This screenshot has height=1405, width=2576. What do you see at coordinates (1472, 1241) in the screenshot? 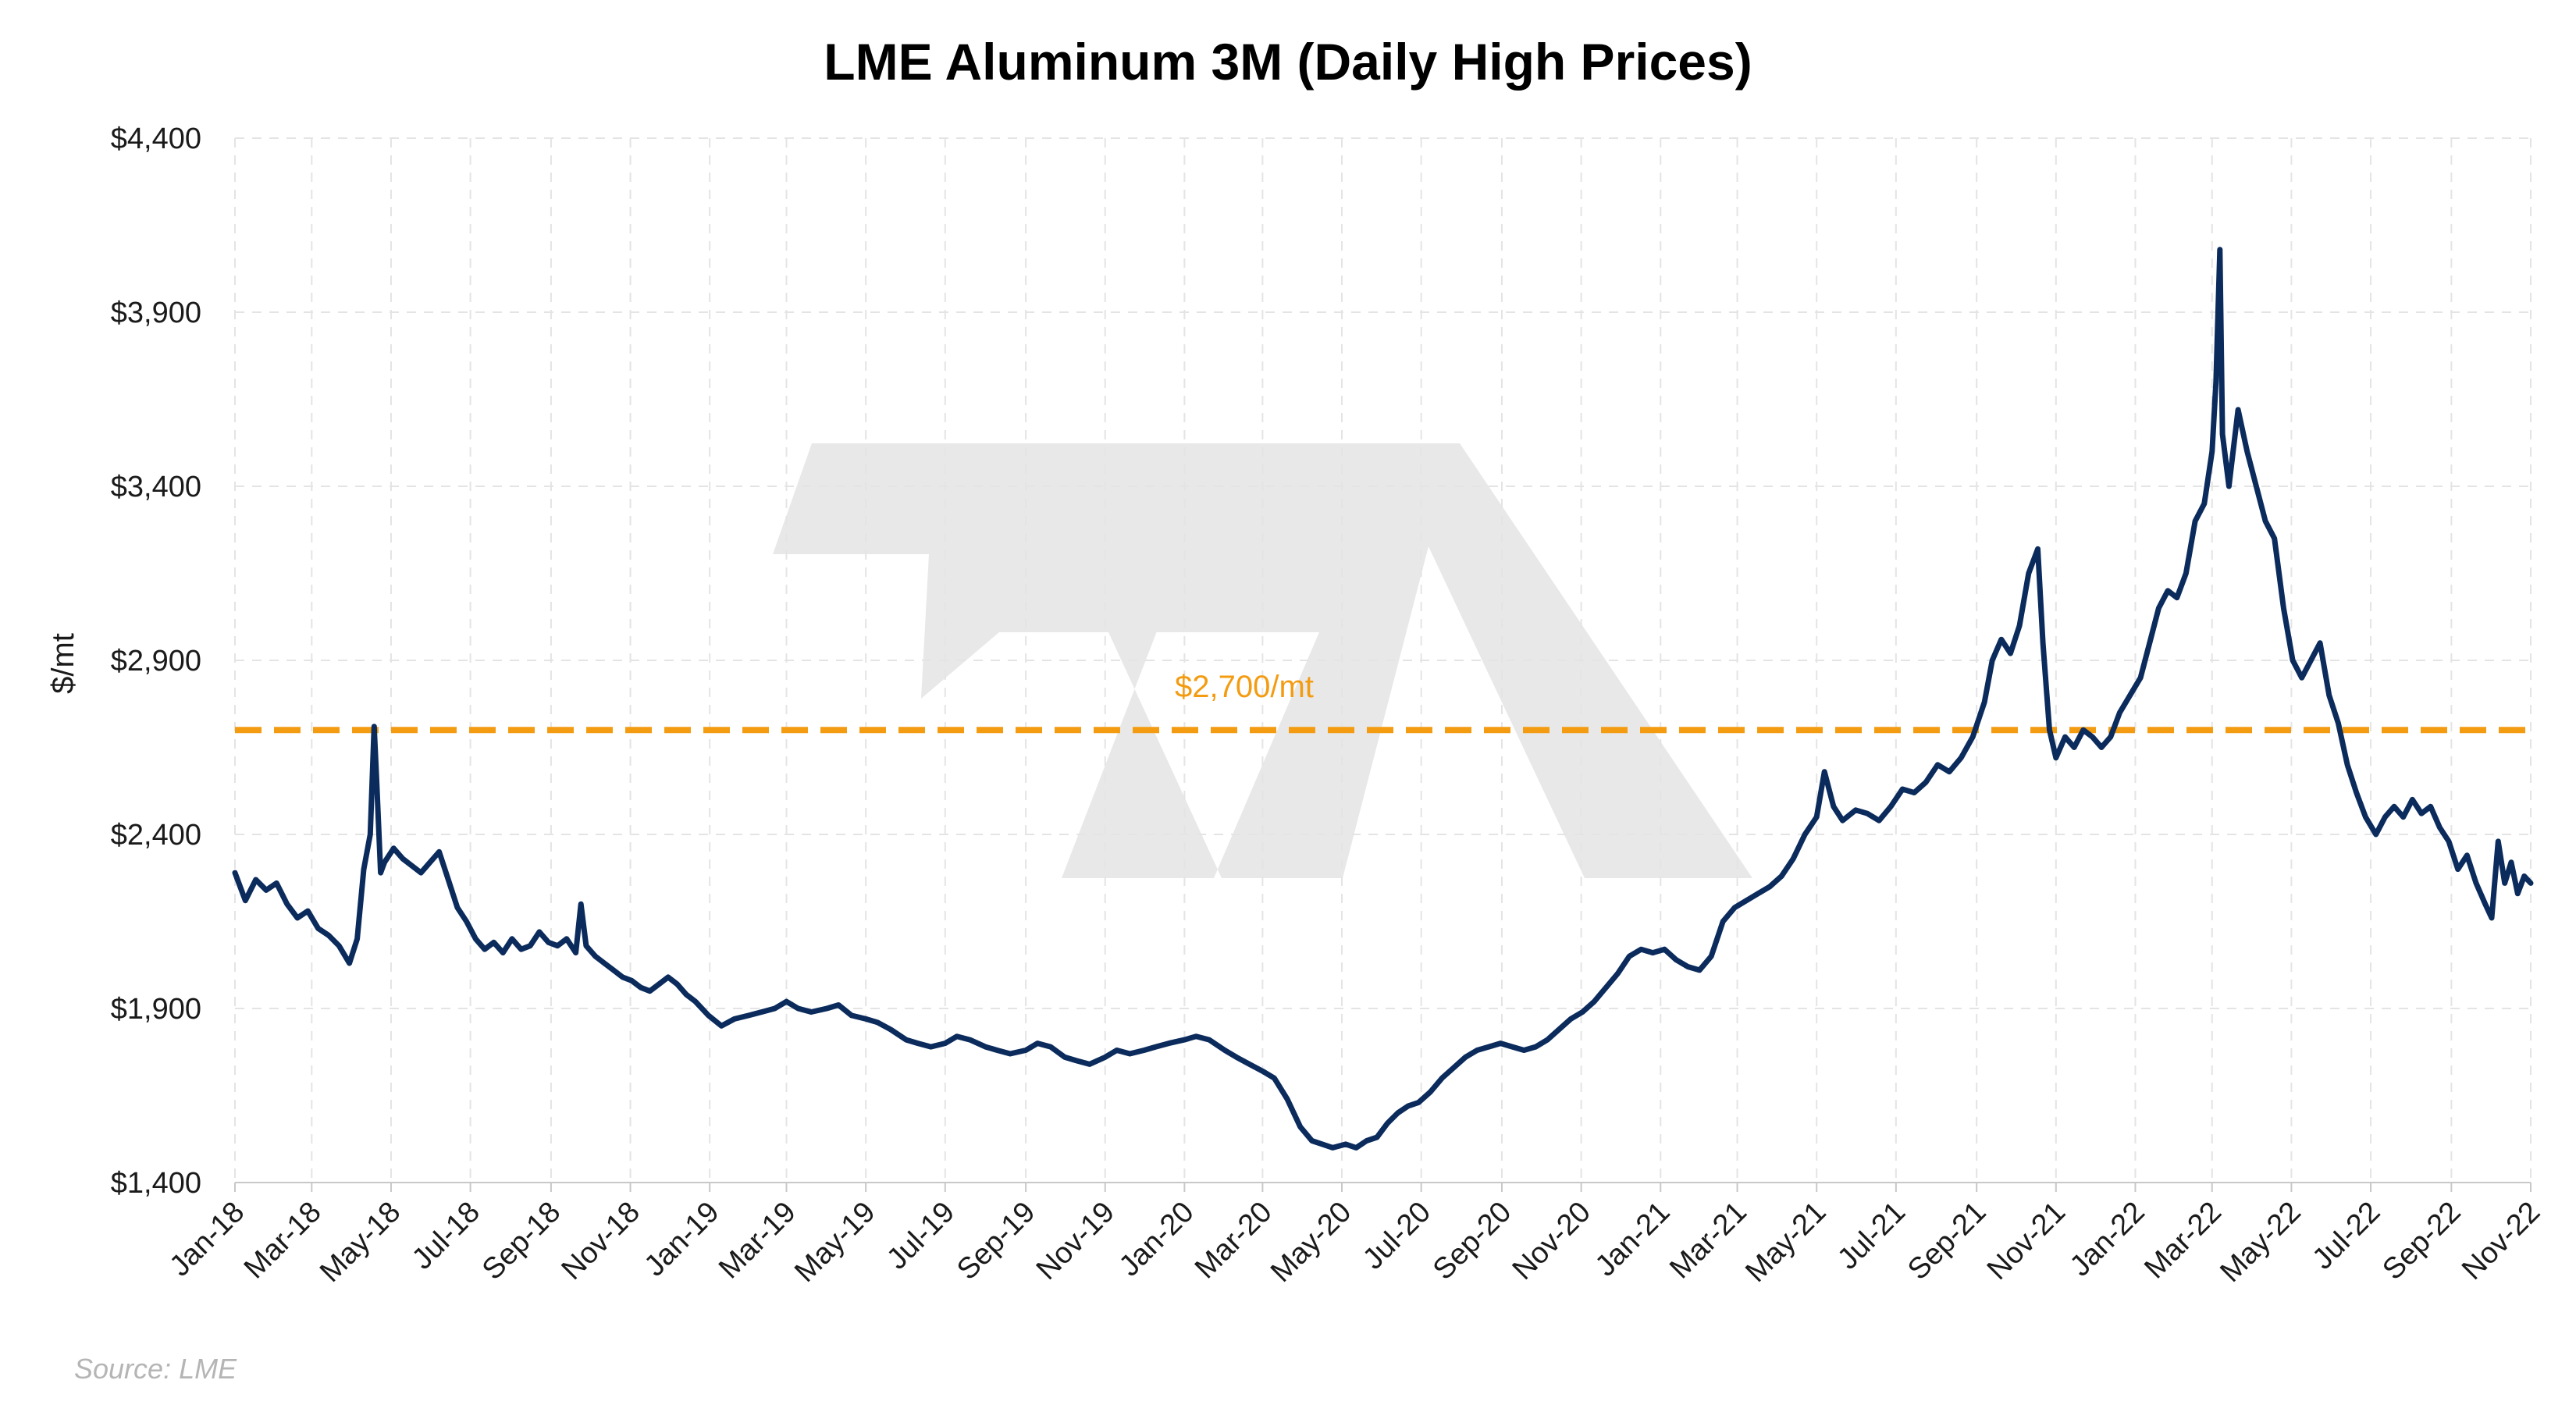
I see `x-tick-label: Sep-20` at bounding box center [1472, 1241].